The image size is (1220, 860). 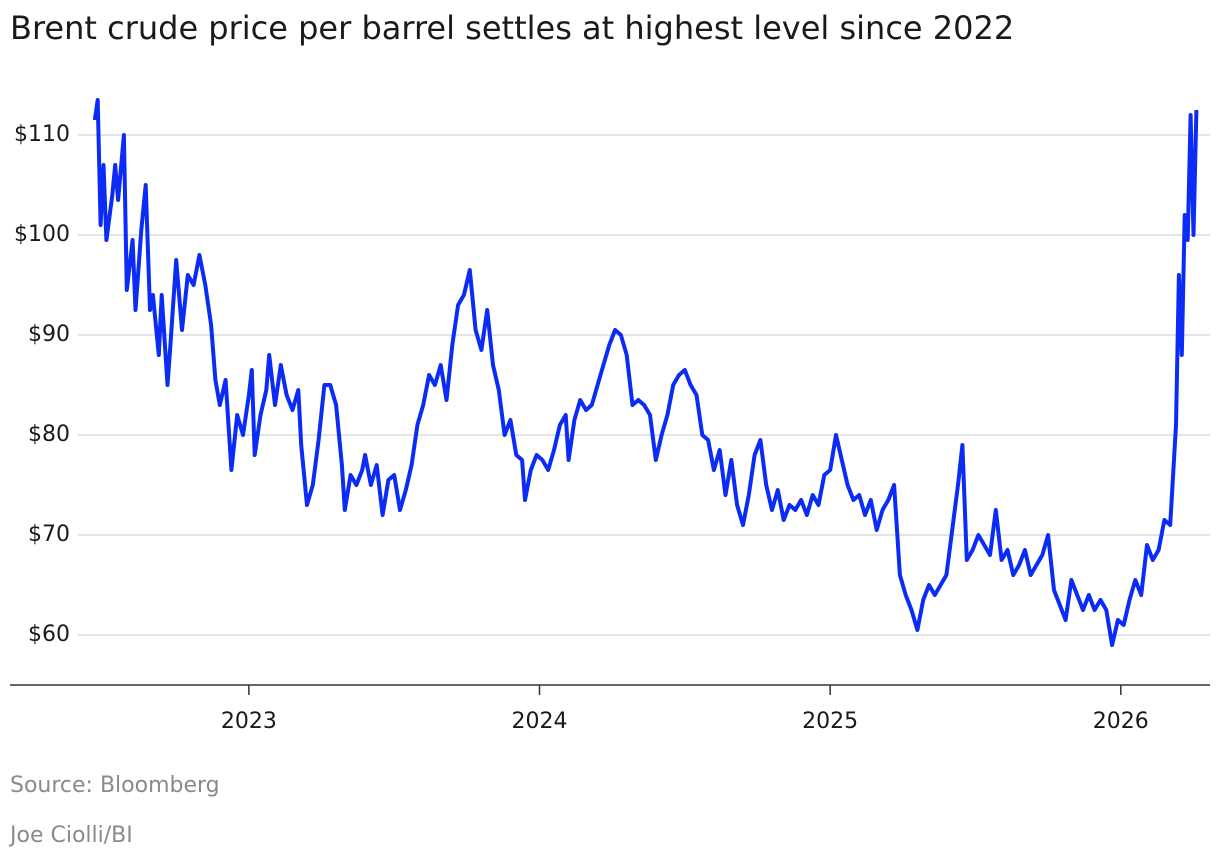 I want to click on source: Source: Bloomberg, so click(x=115, y=785).